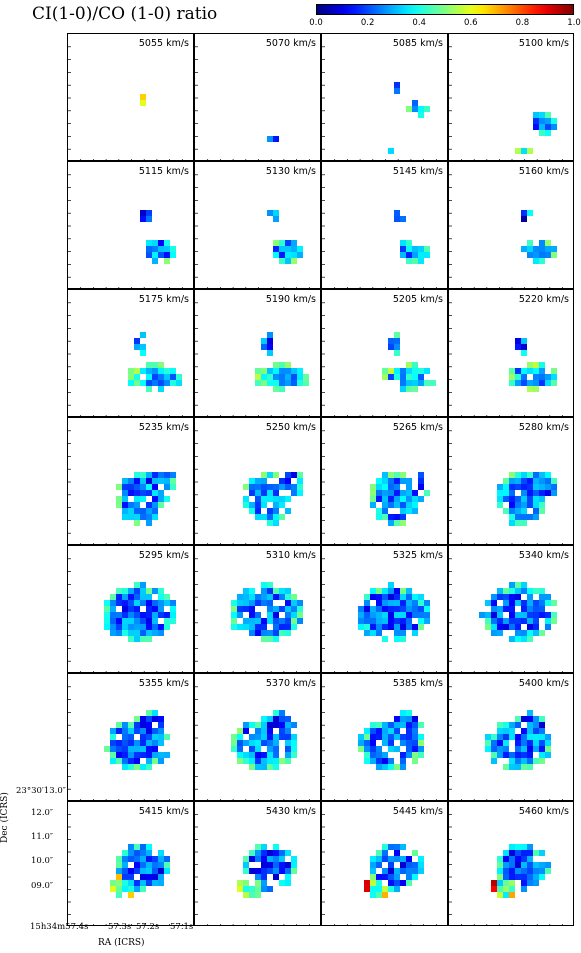 The image size is (581, 953). I want to click on channel-panel: 5130 km/s, so click(257, 225).